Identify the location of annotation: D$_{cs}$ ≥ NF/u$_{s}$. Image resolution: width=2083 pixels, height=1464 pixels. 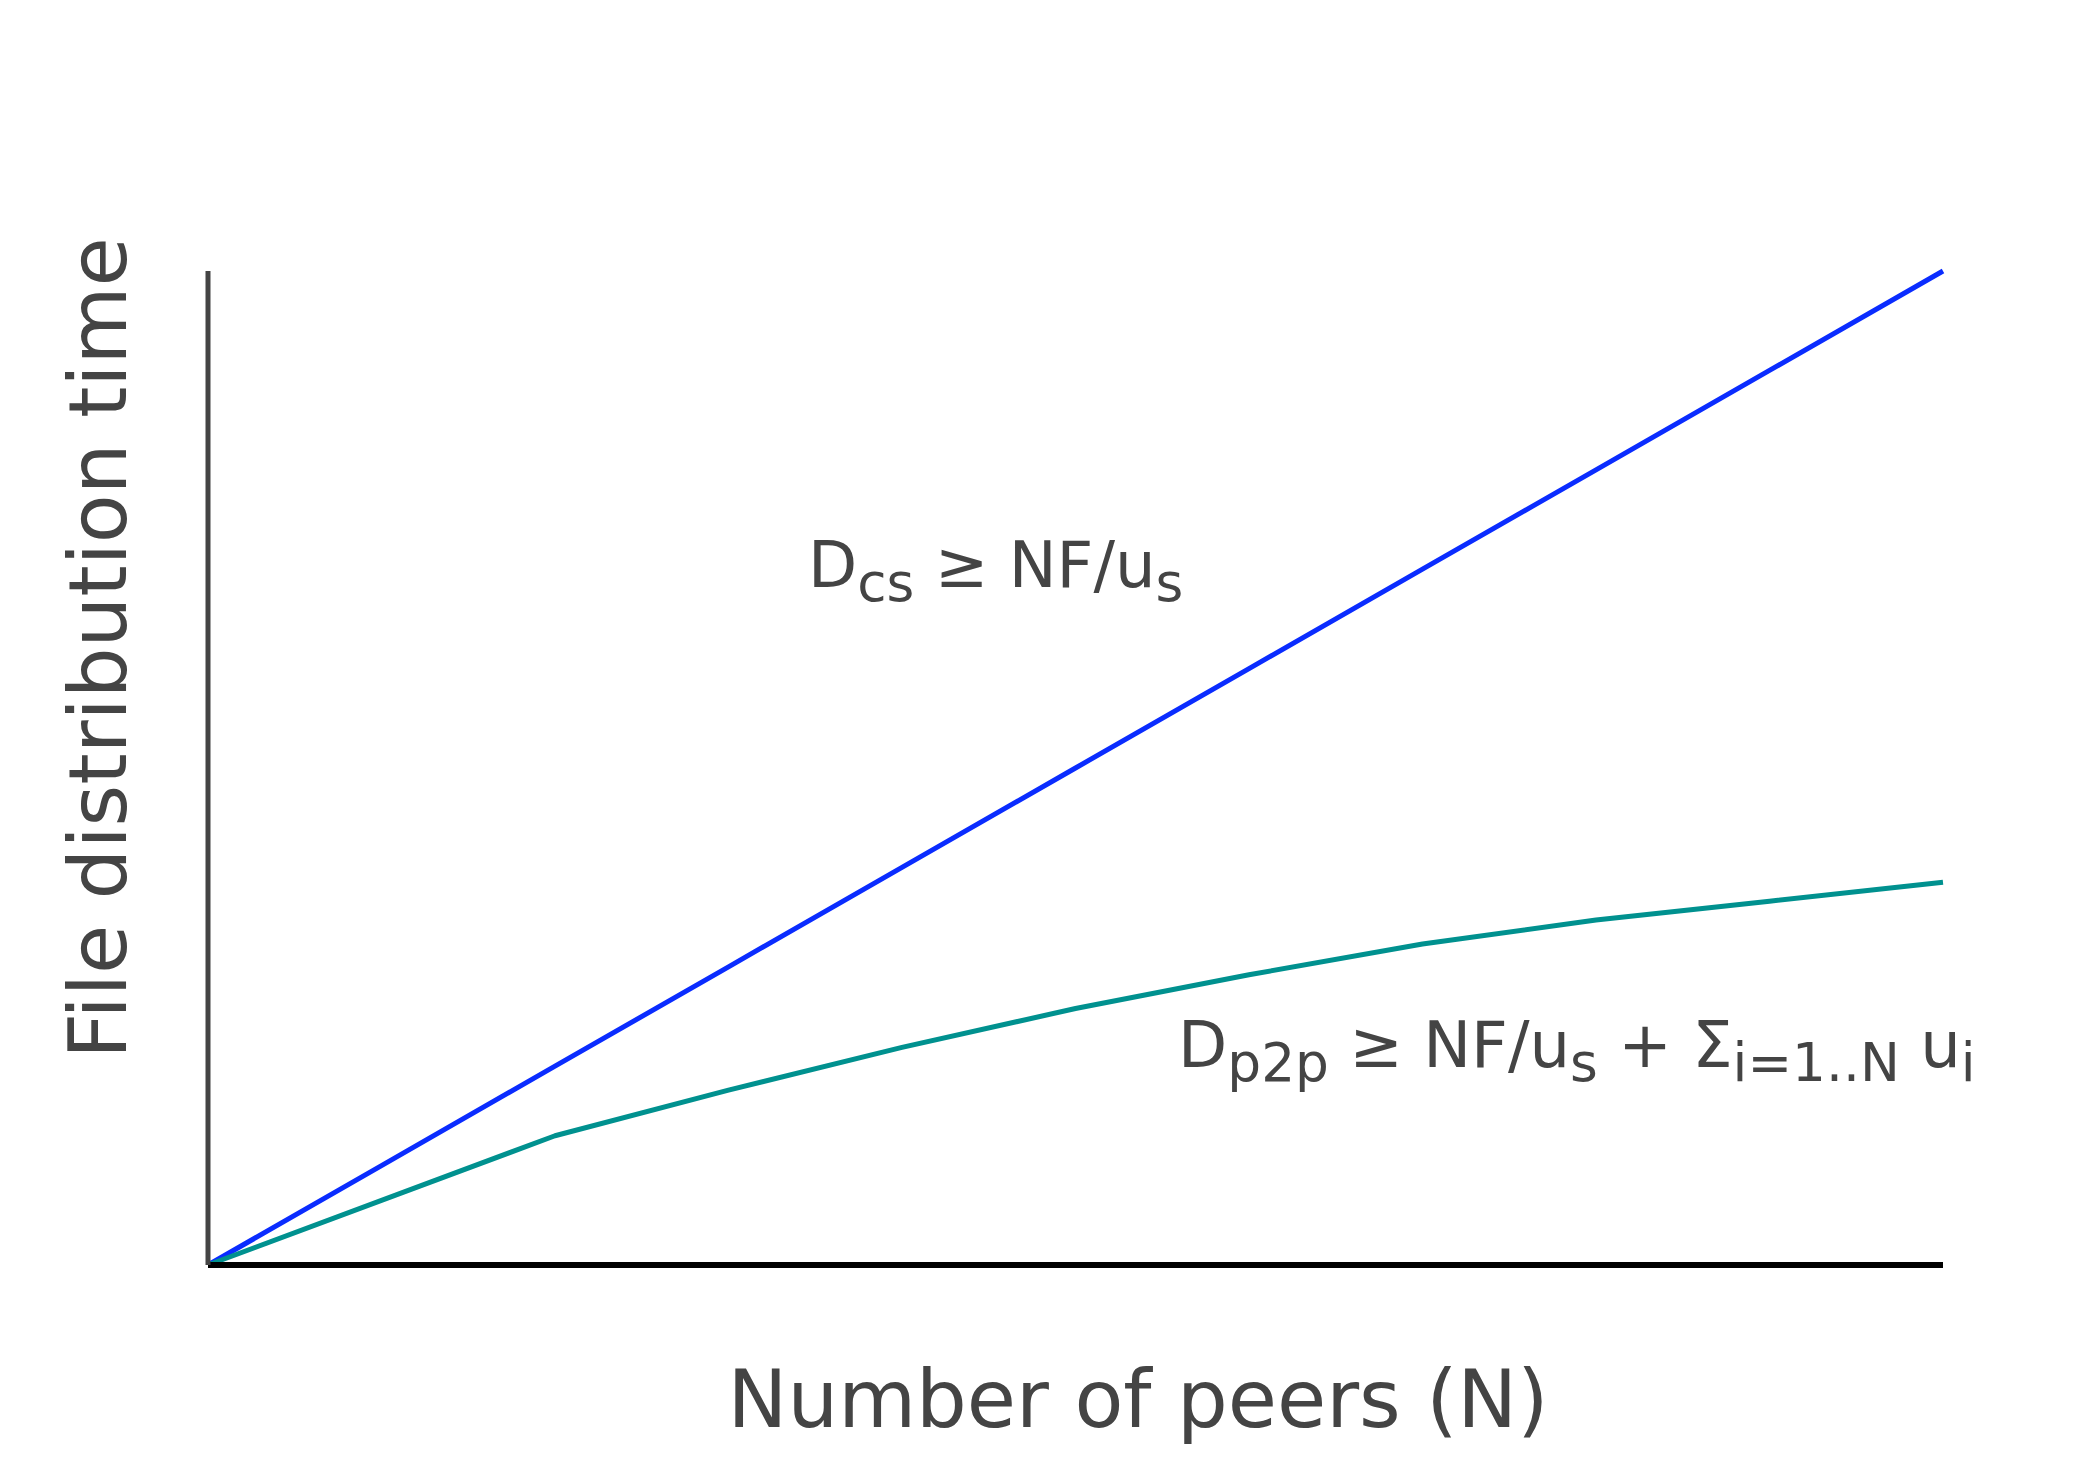
(996, 571).